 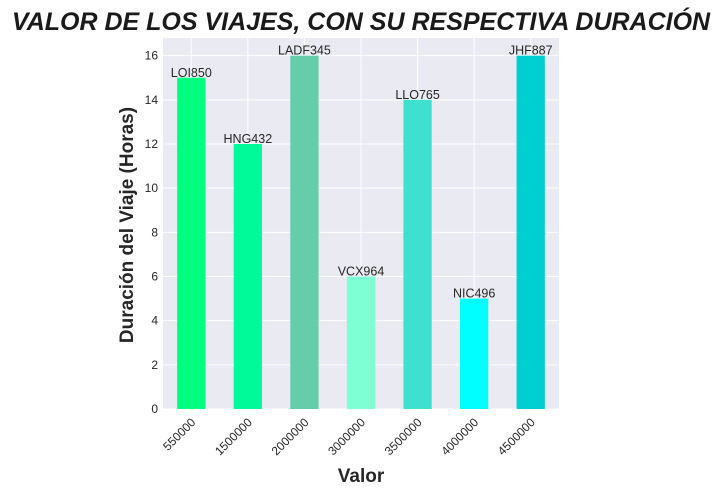 I want to click on y-tick-label: 8, so click(x=154, y=232).